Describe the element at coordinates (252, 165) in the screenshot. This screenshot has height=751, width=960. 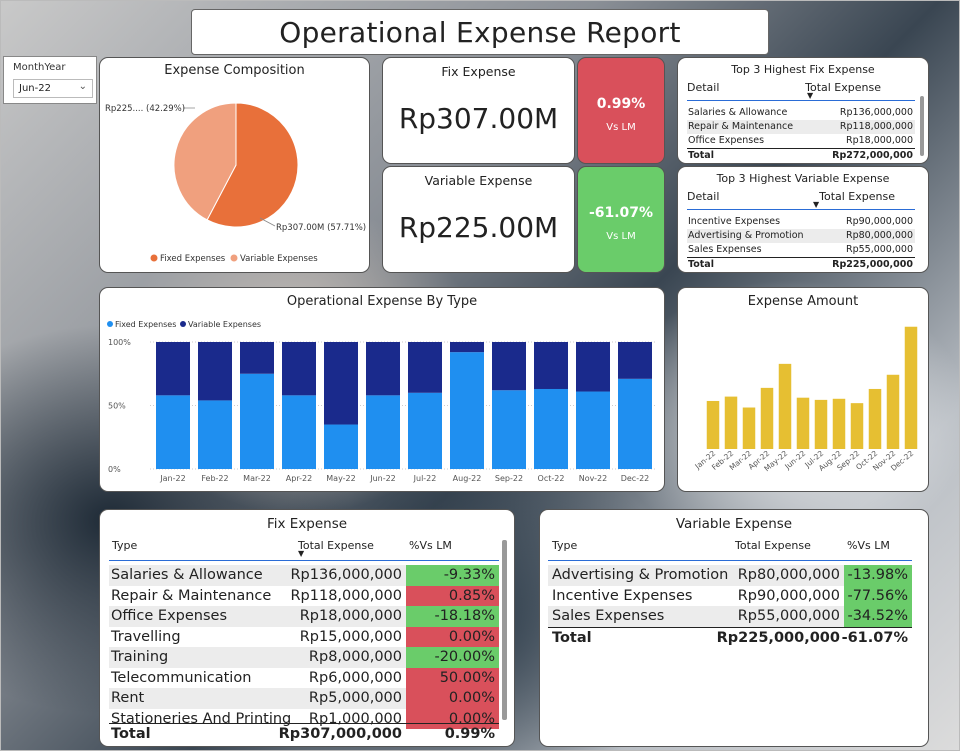
I see `pie-slice-fixed` at that location.